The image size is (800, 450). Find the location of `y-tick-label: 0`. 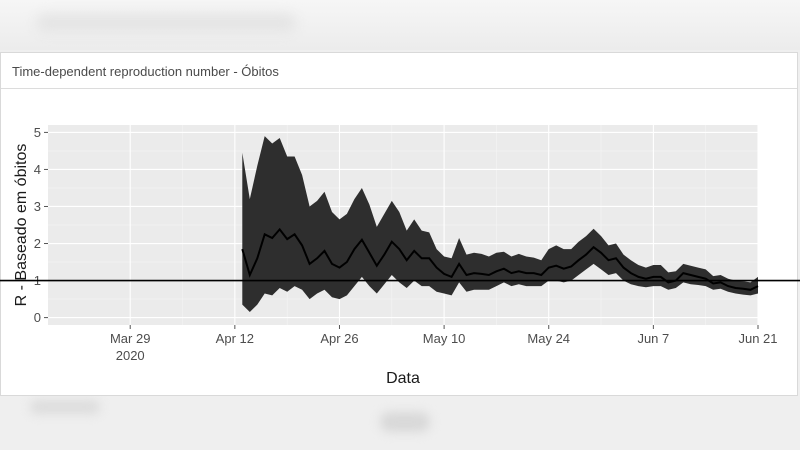

y-tick-label: 0 is located at coordinates (37, 317).